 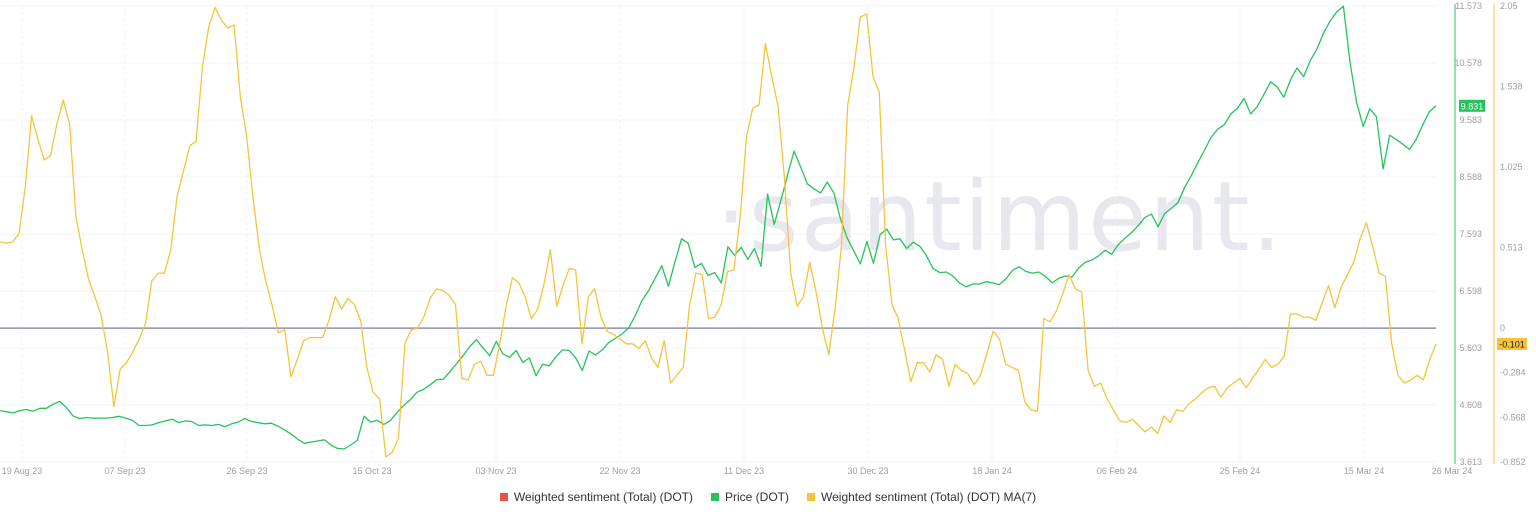 I want to click on price-tick-label: 3.613, so click(x=1470, y=462).